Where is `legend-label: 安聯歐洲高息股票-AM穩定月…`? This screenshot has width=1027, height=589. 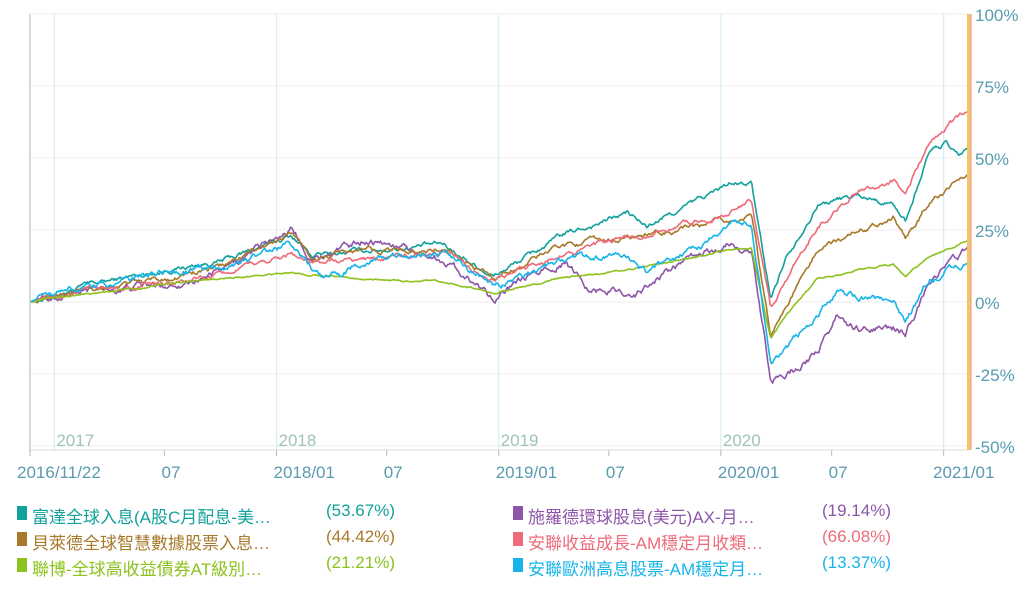 legend-label: 安聯歐洲高息股票-AM穩定月… is located at coordinates (646, 569).